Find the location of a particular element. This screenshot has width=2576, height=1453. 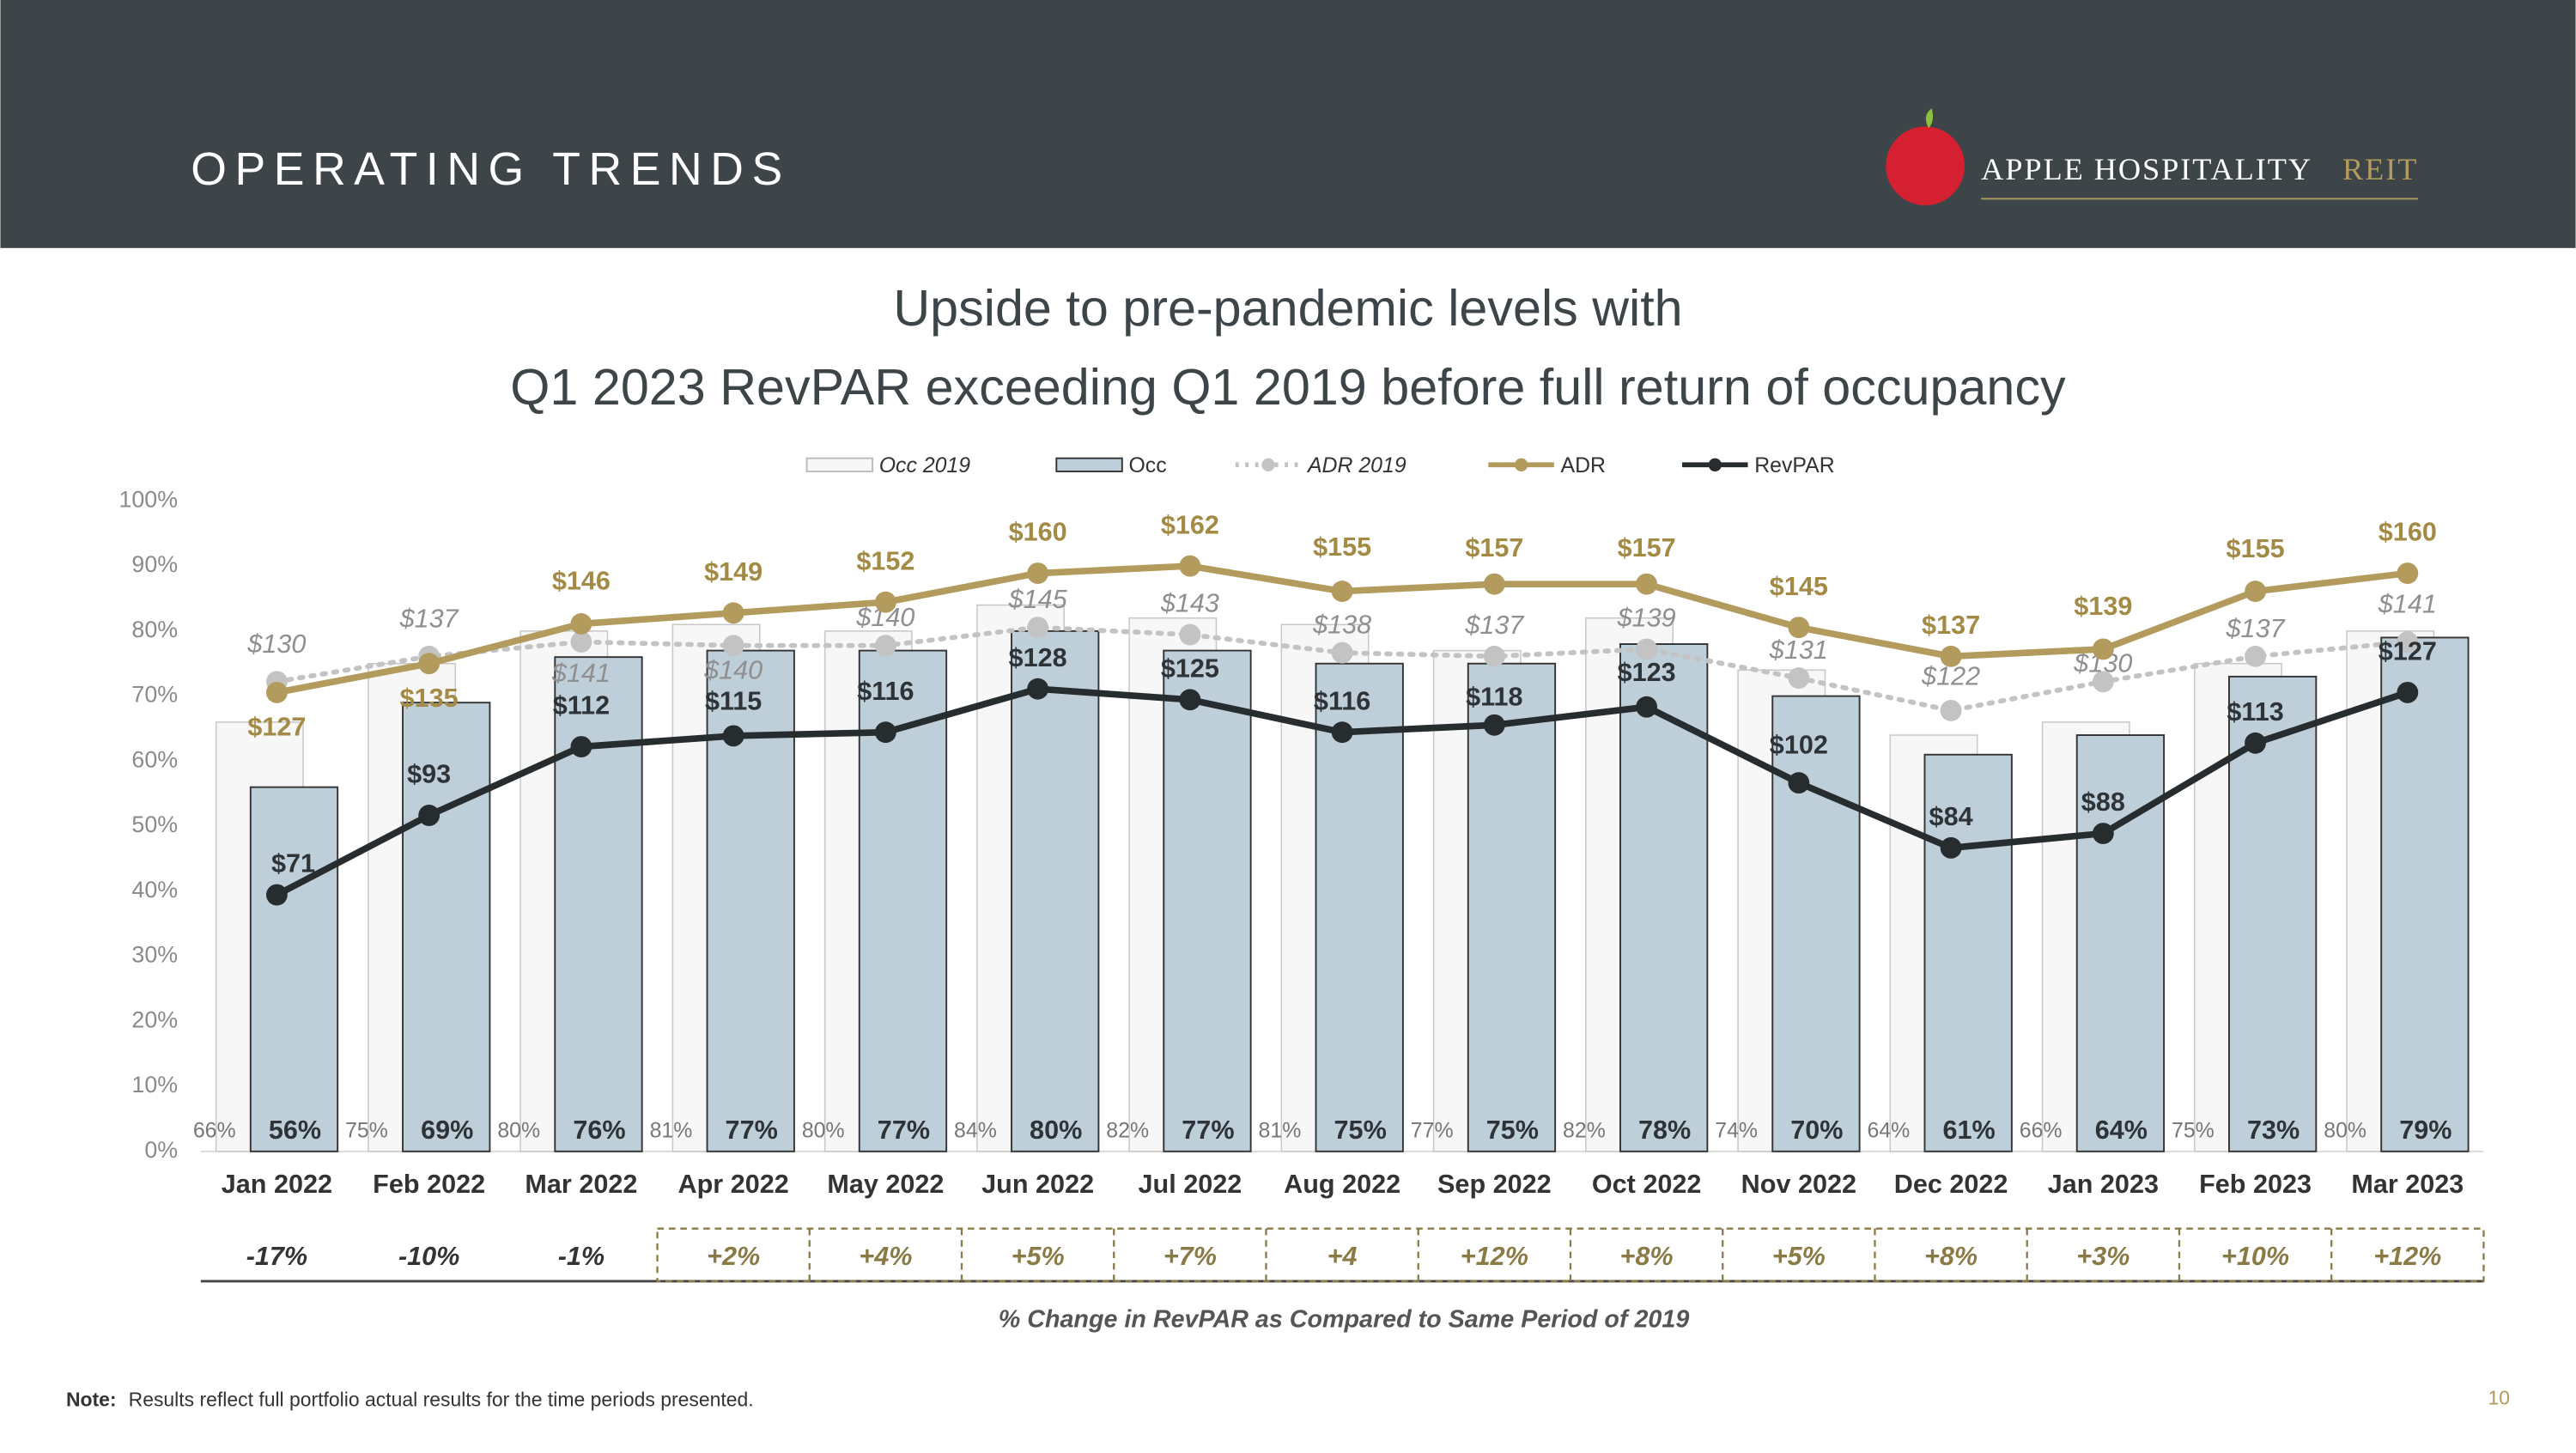

logo-apple is located at coordinates (1925, 166).